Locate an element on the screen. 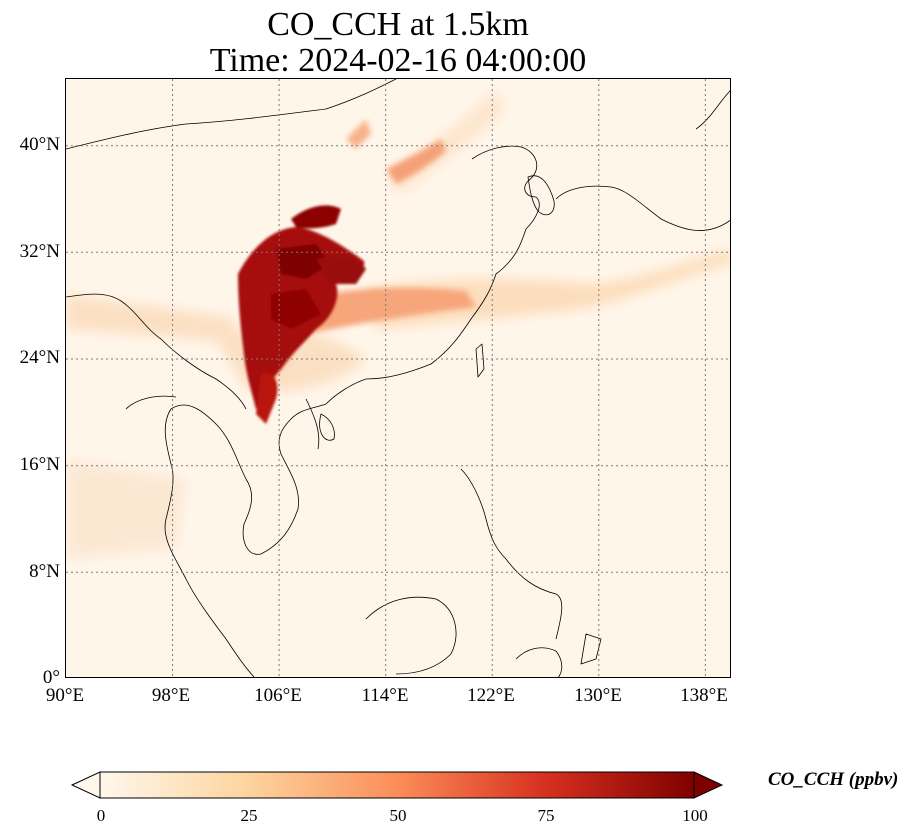 Image resolution: width=921 pixels, height=836 pixels. colorbar-label: CO_CCH (ppbv) is located at coordinates (833, 779).